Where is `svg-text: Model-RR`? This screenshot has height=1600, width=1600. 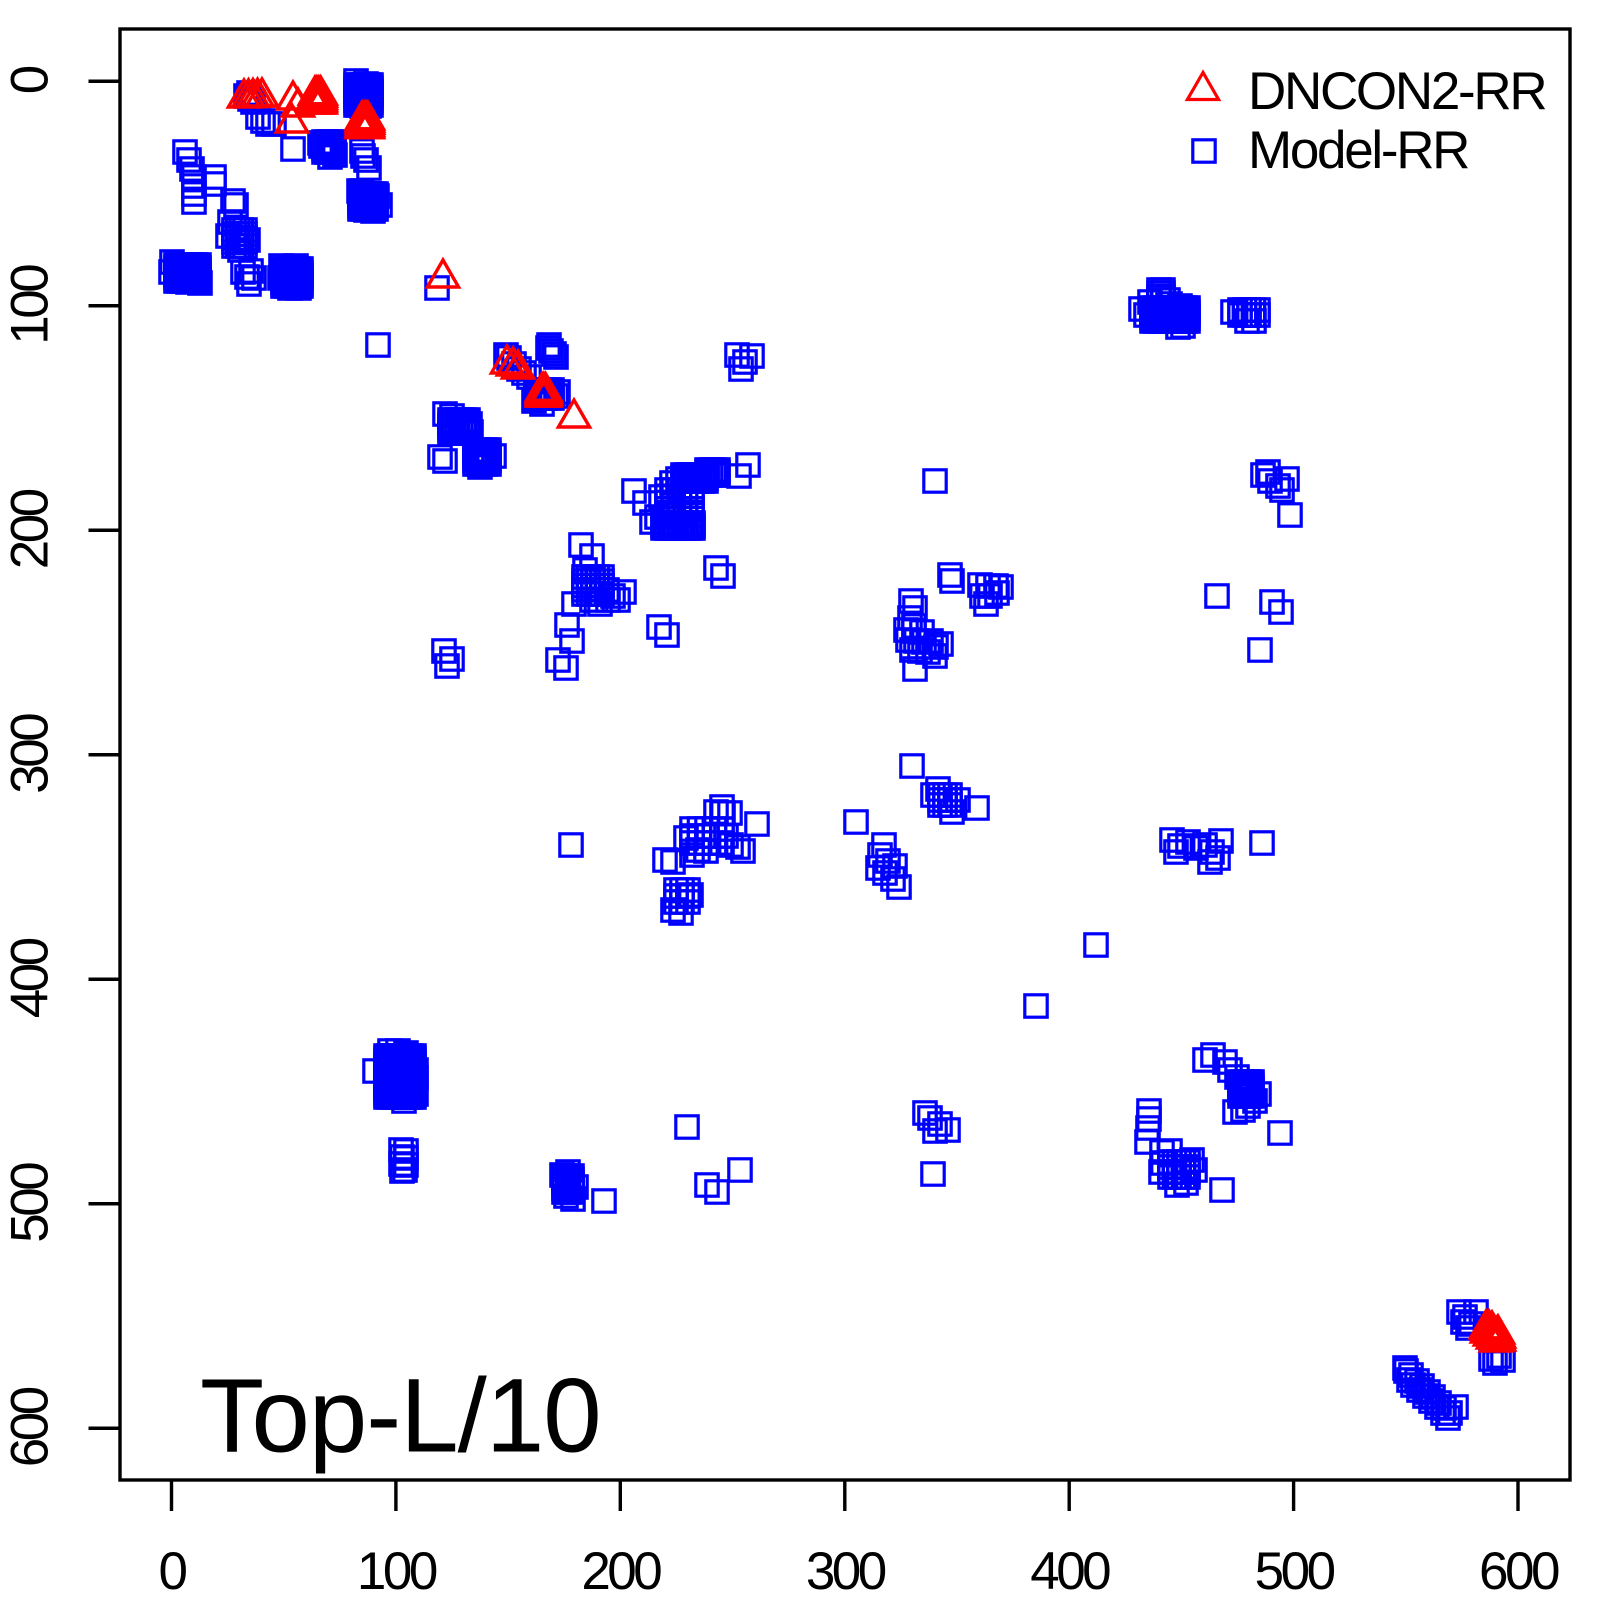 svg-text: Model-RR is located at coordinates (1358, 150).